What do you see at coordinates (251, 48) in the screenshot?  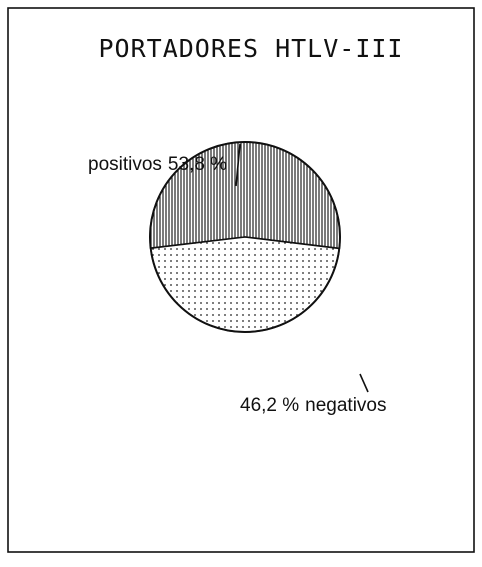 I see `chart-title: PORTADORES HTLV-III` at bounding box center [251, 48].